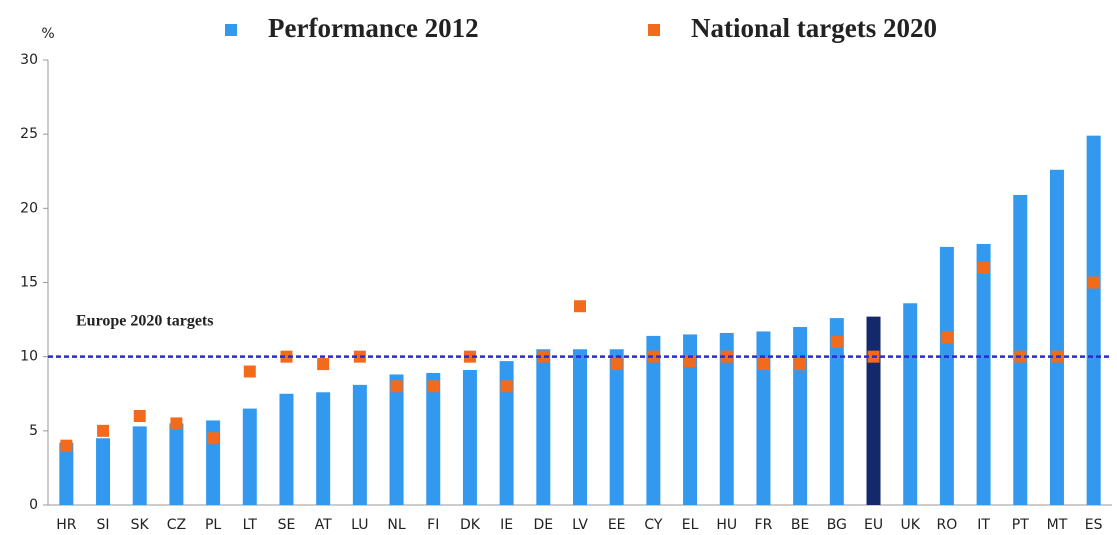 Image resolution: width=1117 pixels, height=535 pixels. Describe the element at coordinates (873, 525) in the screenshot. I see `x-tick-label: EU` at that location.